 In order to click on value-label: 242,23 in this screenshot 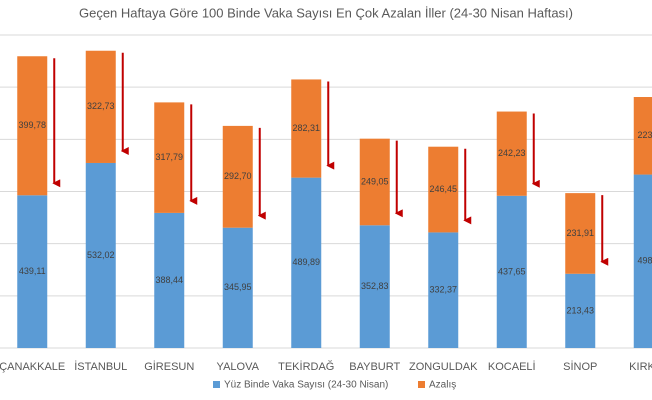, I will do `click(512, 153)`.